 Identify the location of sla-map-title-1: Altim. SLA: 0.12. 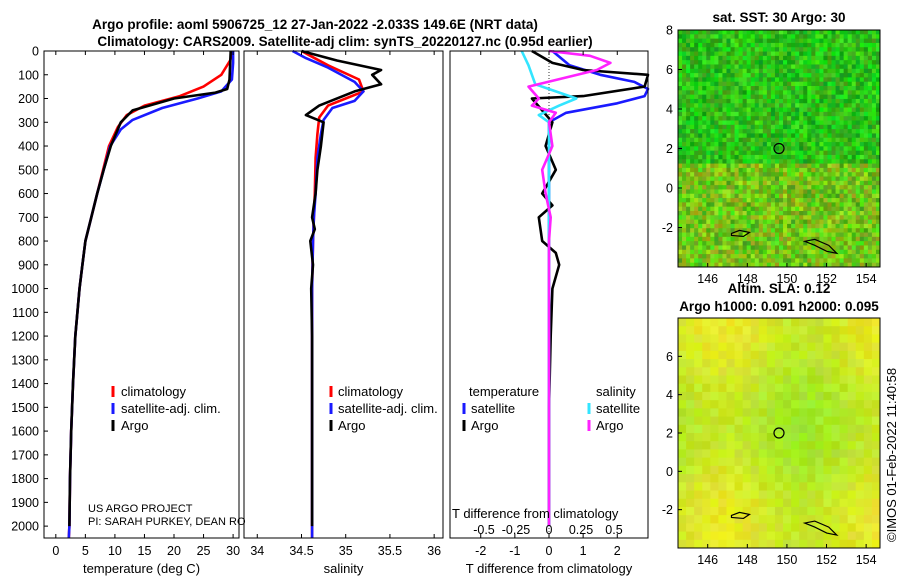
(779, 288).